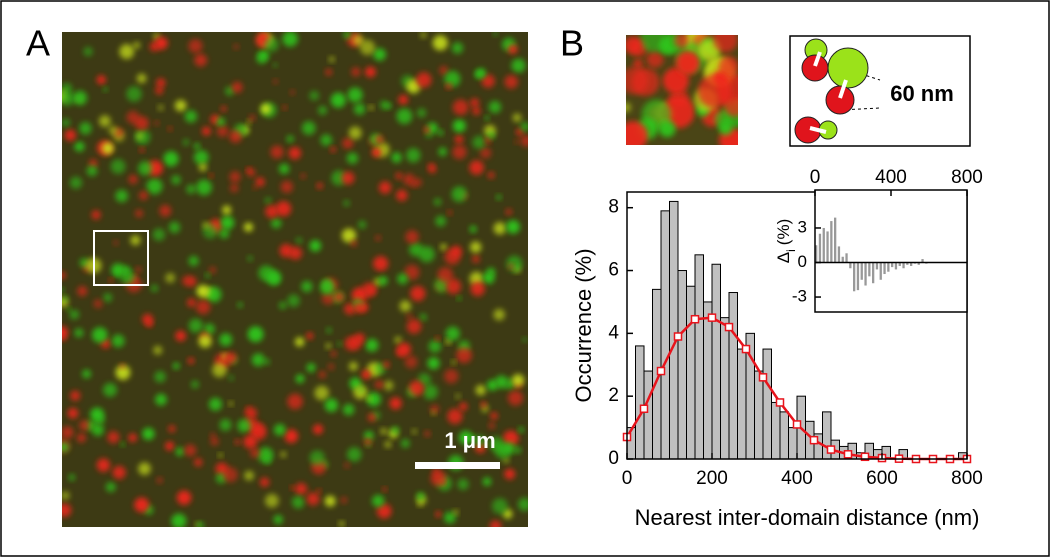  Describe the element at coordinates (867, 76) in the screenshot. I see `dash` at that location.